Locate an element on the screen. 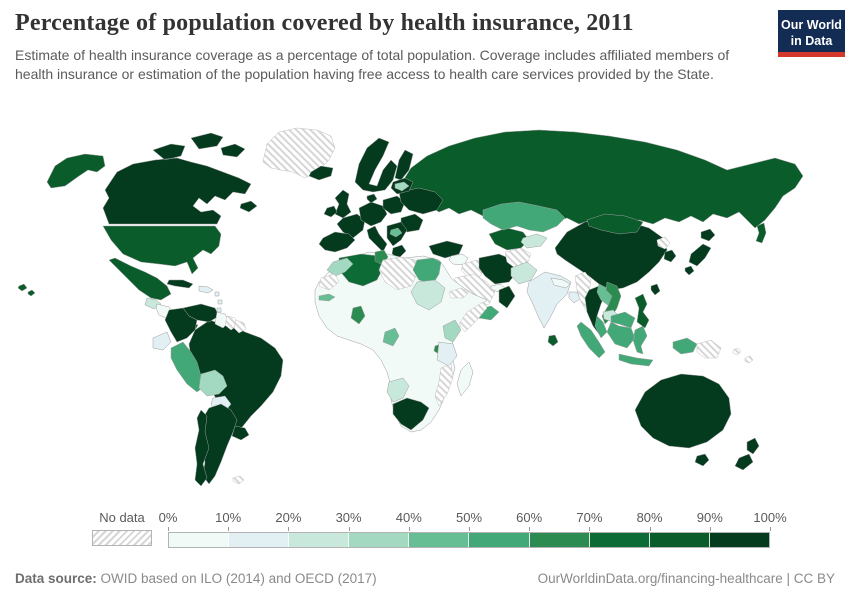  country-norway-sweden is located at coordinates (376, 165).